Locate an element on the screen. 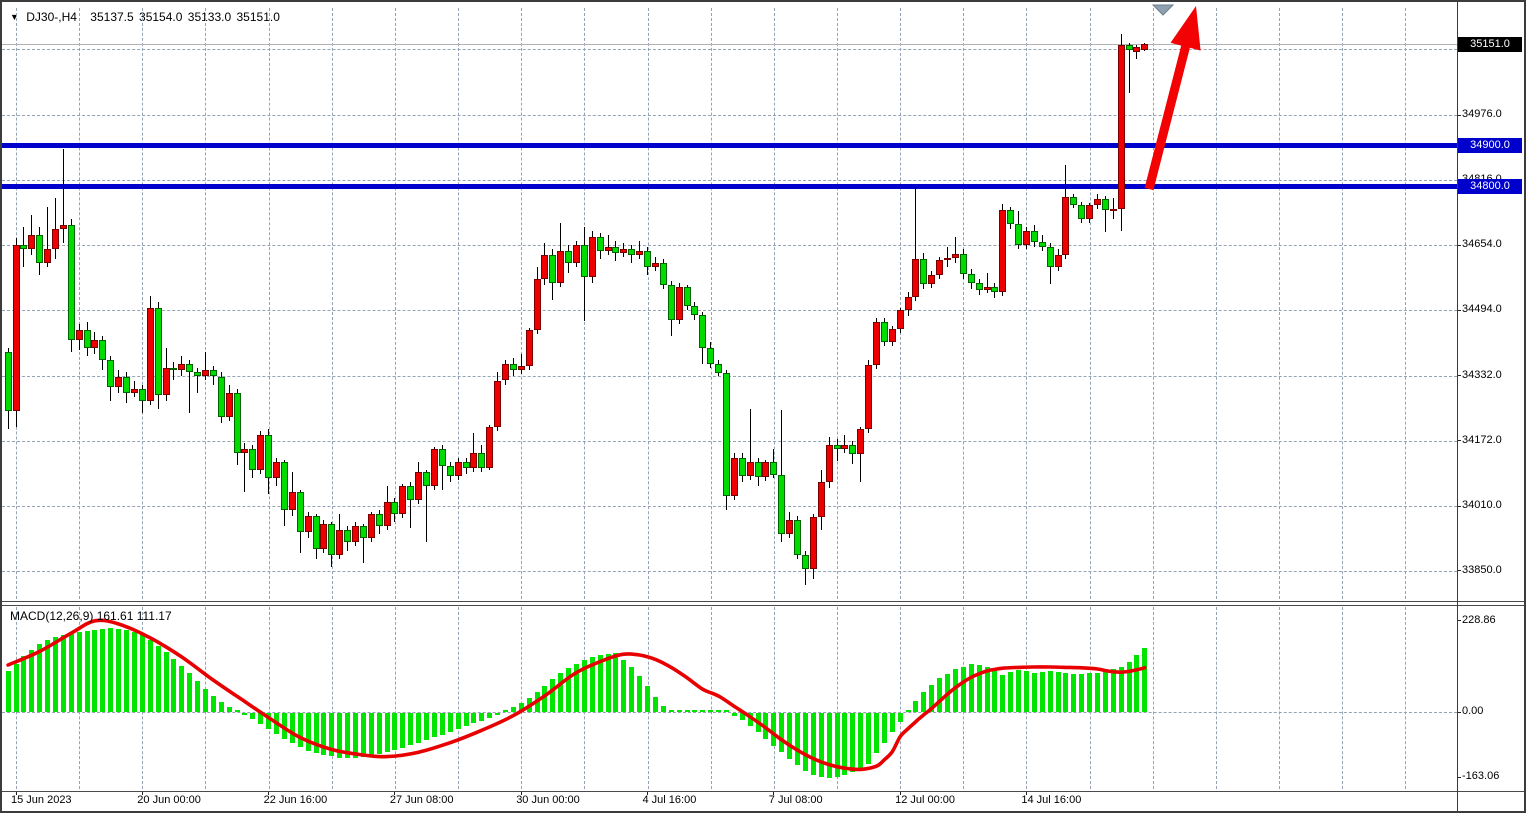  time-axis-label: 7 Jul 08:00 is located at coordinates (795, 800).